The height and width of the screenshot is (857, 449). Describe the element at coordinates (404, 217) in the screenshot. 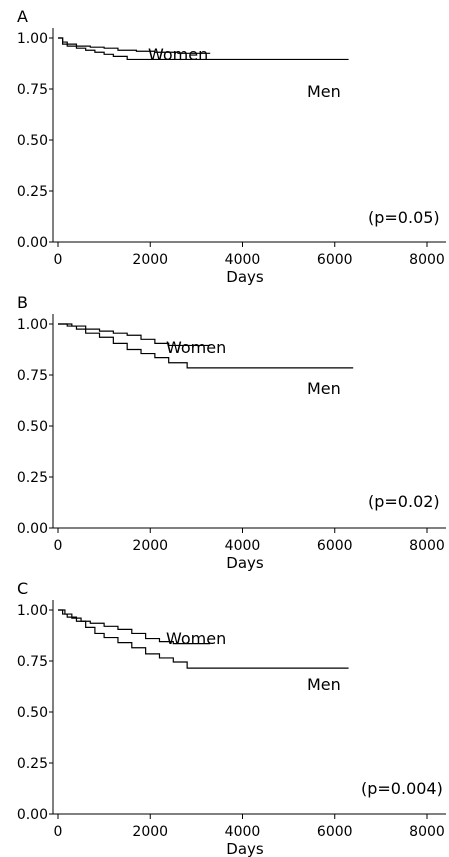

I see `p-value-annotation: (p=0.05)` at that location.